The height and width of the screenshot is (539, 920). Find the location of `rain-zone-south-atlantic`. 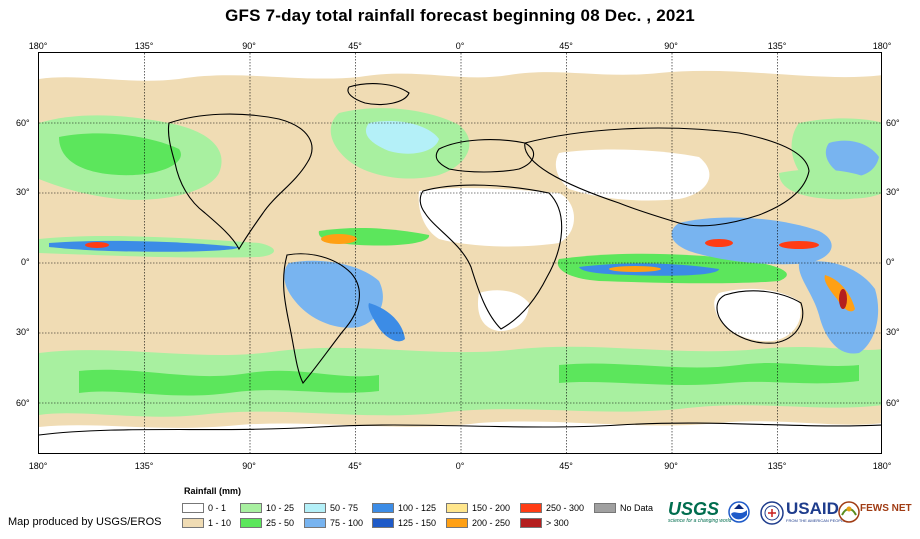

rain-zone-south-atlantic is located at coordinates (386, 322).